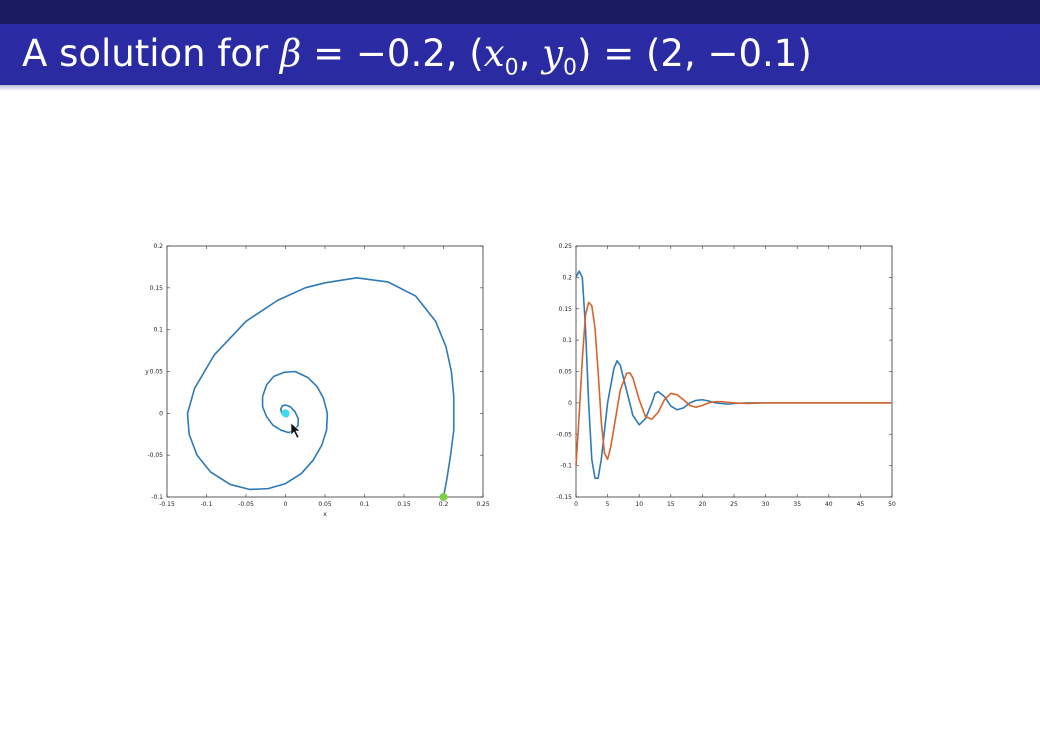  What do you see at coordinates (207, 504) in the screenshot?
I see `x-tick-label: -0.1` at bounding box center [207, 504].